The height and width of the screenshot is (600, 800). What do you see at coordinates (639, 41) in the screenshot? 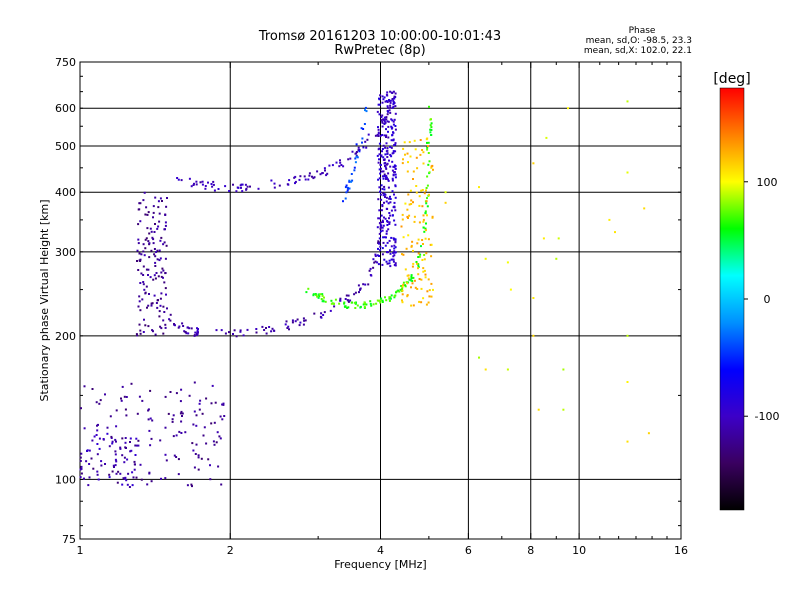
I see `phase-o-stats: mean, sd,O: -98.5, 23.3` at bounding box center [639, 41].